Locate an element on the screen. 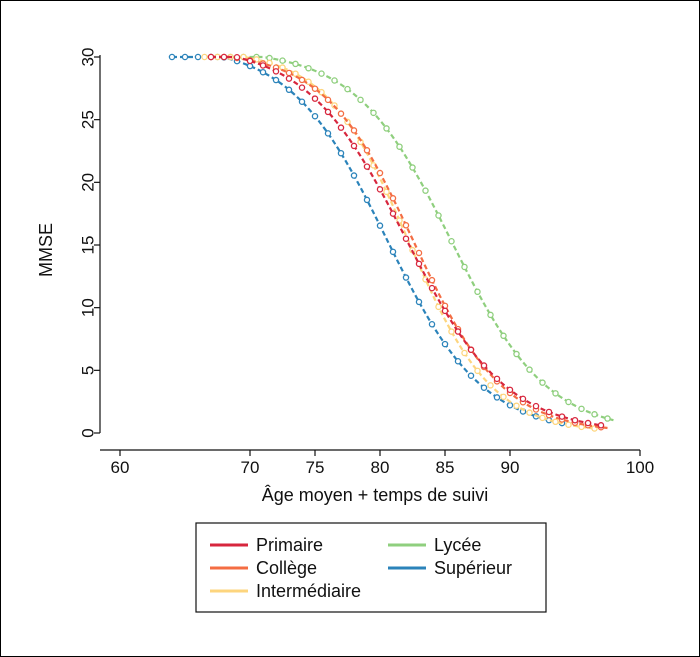 This screenshot has width=700, height=657. y-tick-label: 0 is located at coordinates (88, 432).